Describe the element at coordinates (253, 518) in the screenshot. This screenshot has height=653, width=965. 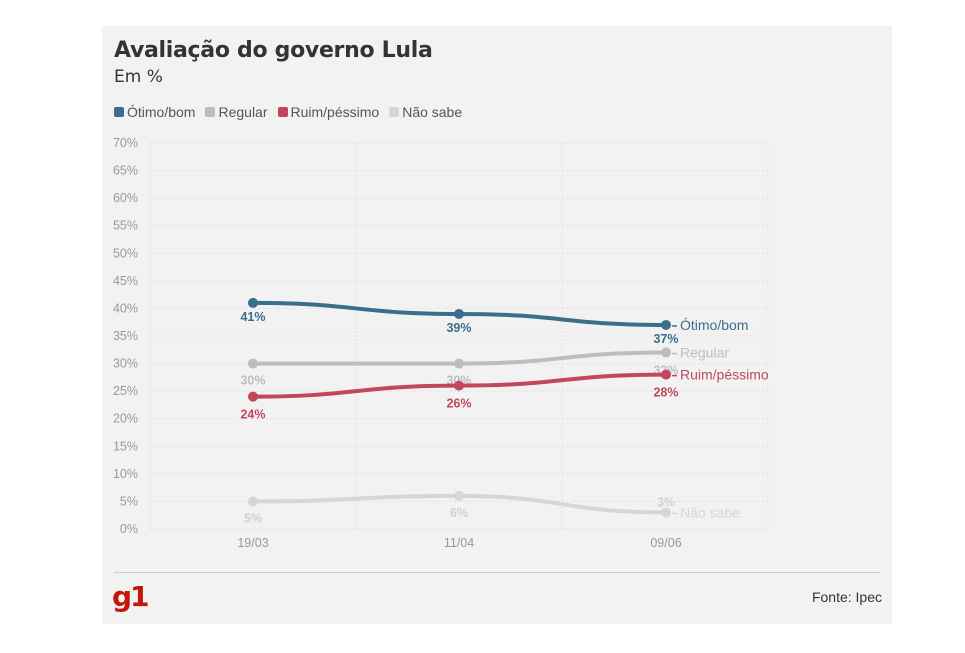
I see `data-label: 5%` at that location.